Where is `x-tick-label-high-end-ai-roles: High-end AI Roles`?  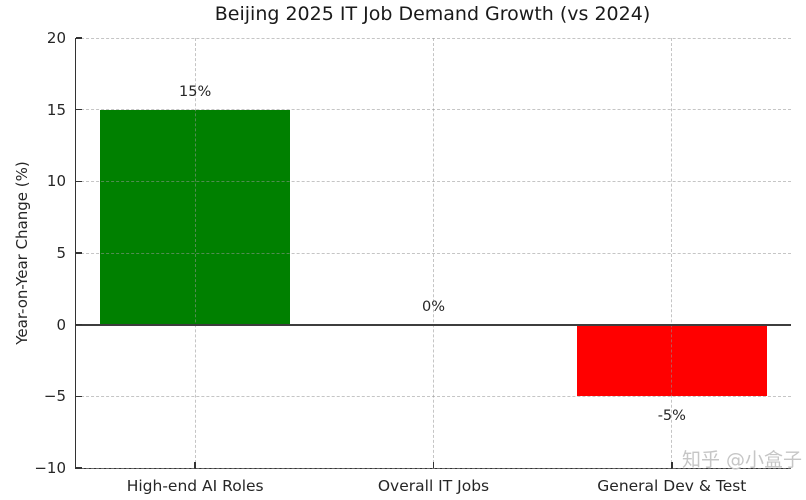
x-tick-label-high-end-ai-roles: High-end AI Roles is located at coordinates (195, 486).